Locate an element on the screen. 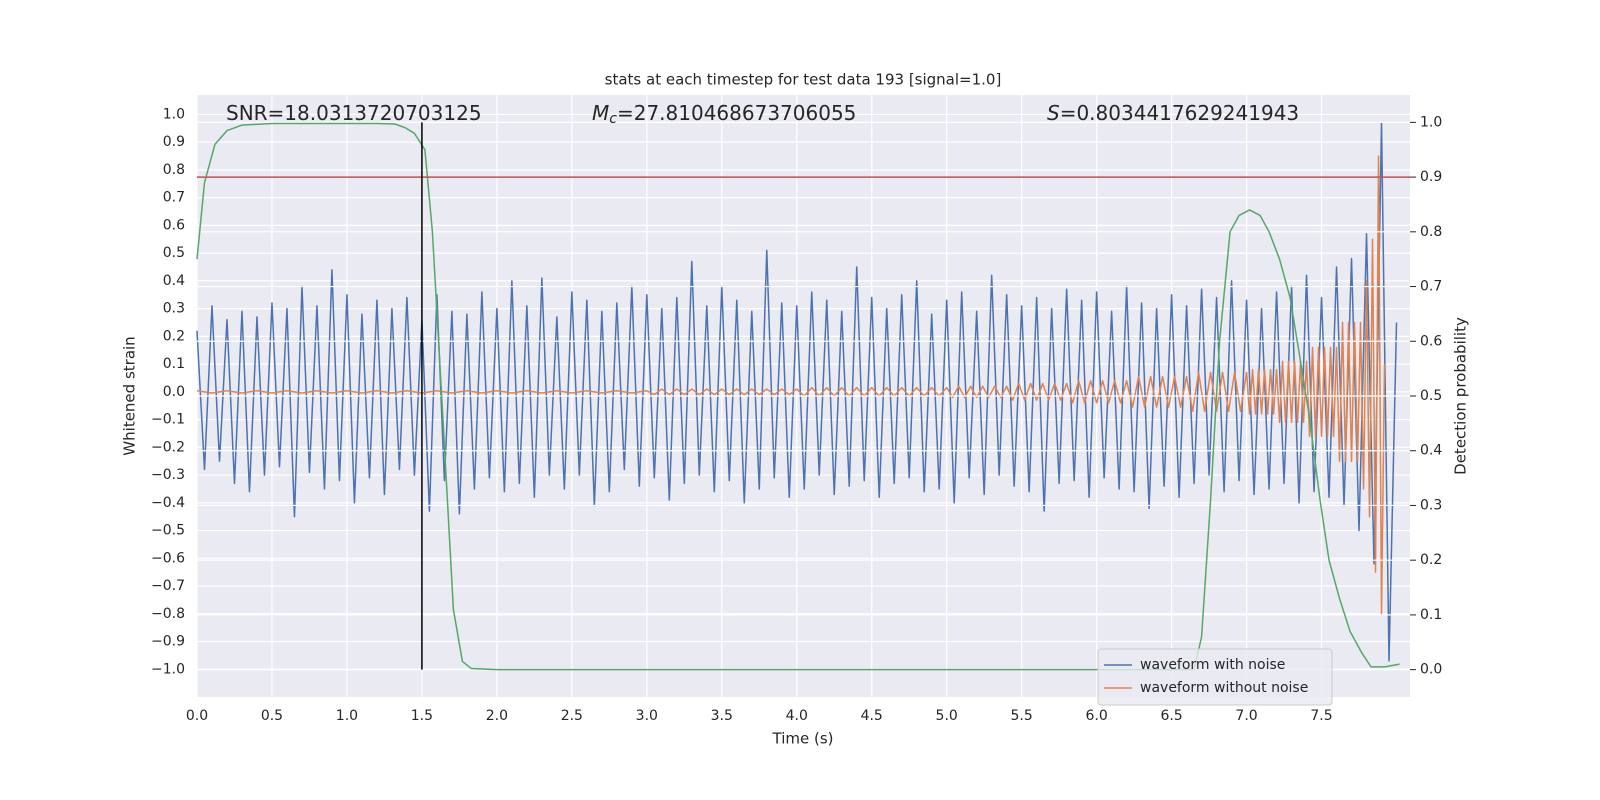 This screenshot has height=800, width=1600. legend-box is located at coordinates (1215, 677).